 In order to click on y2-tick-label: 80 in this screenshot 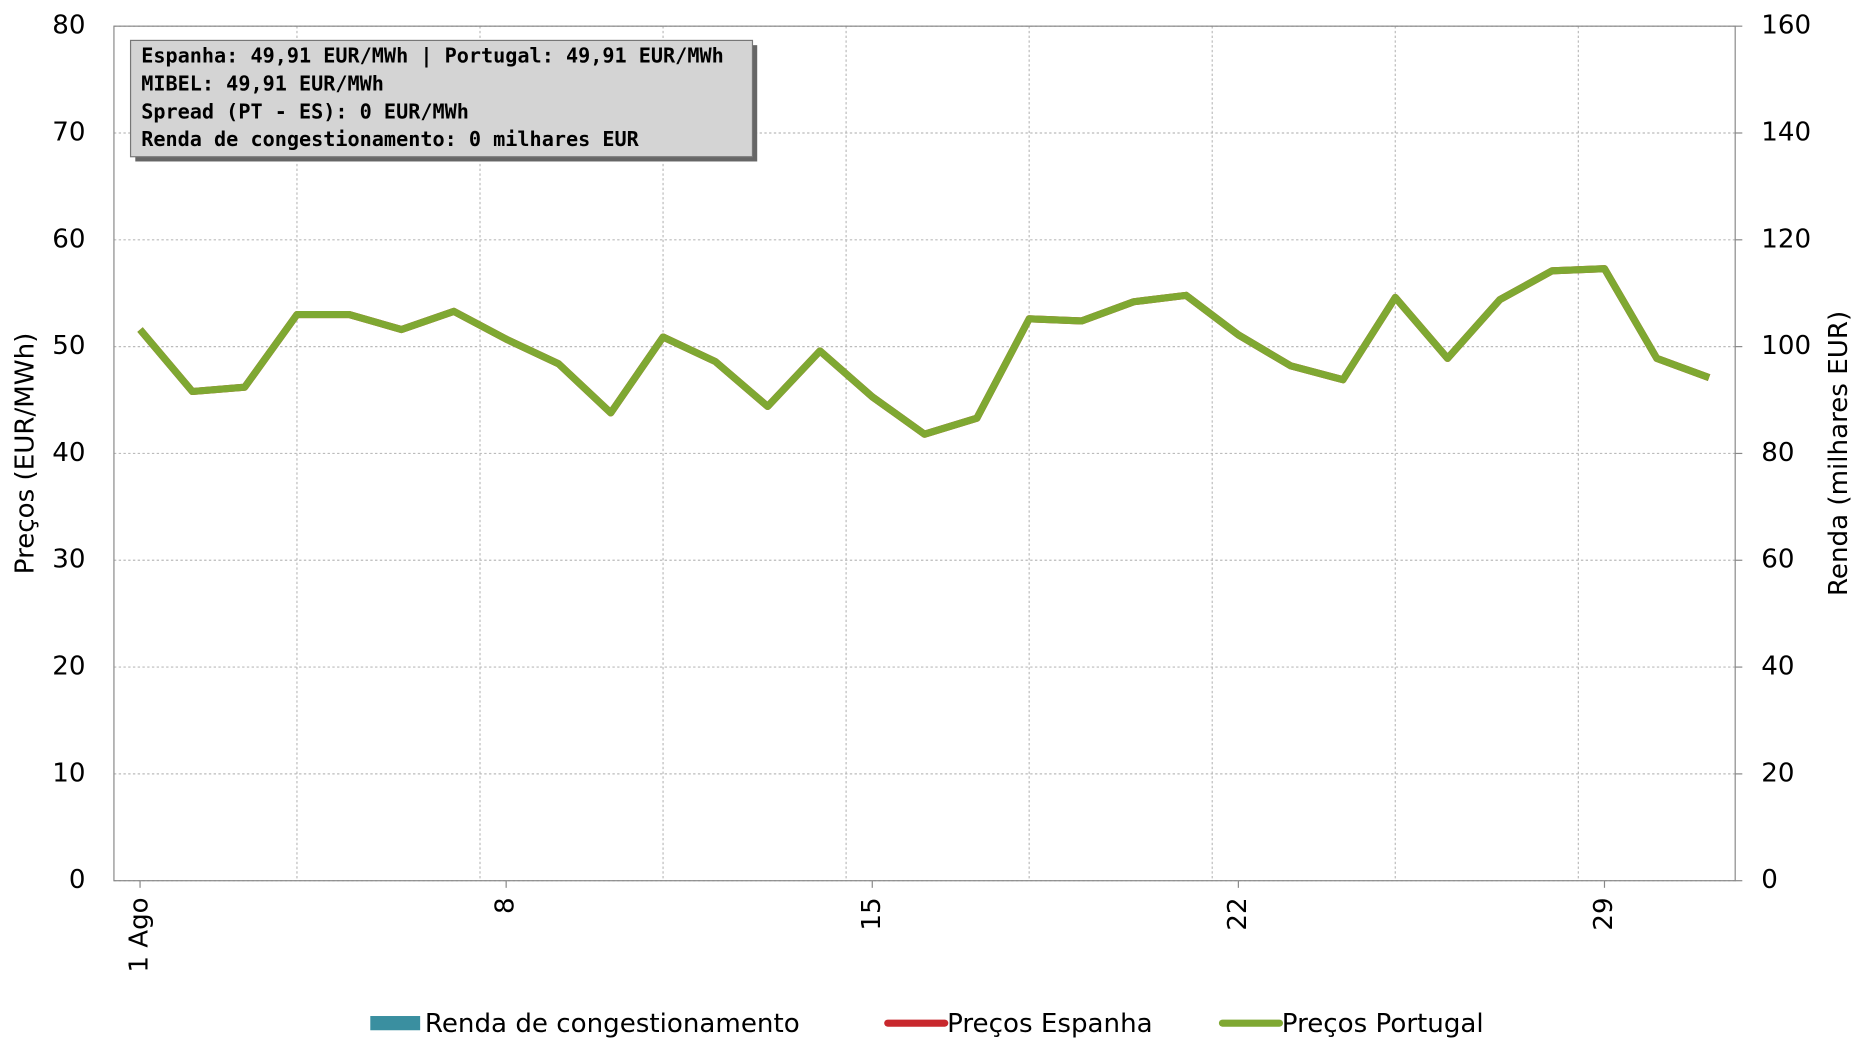, I will do `click(1777, 453)`.